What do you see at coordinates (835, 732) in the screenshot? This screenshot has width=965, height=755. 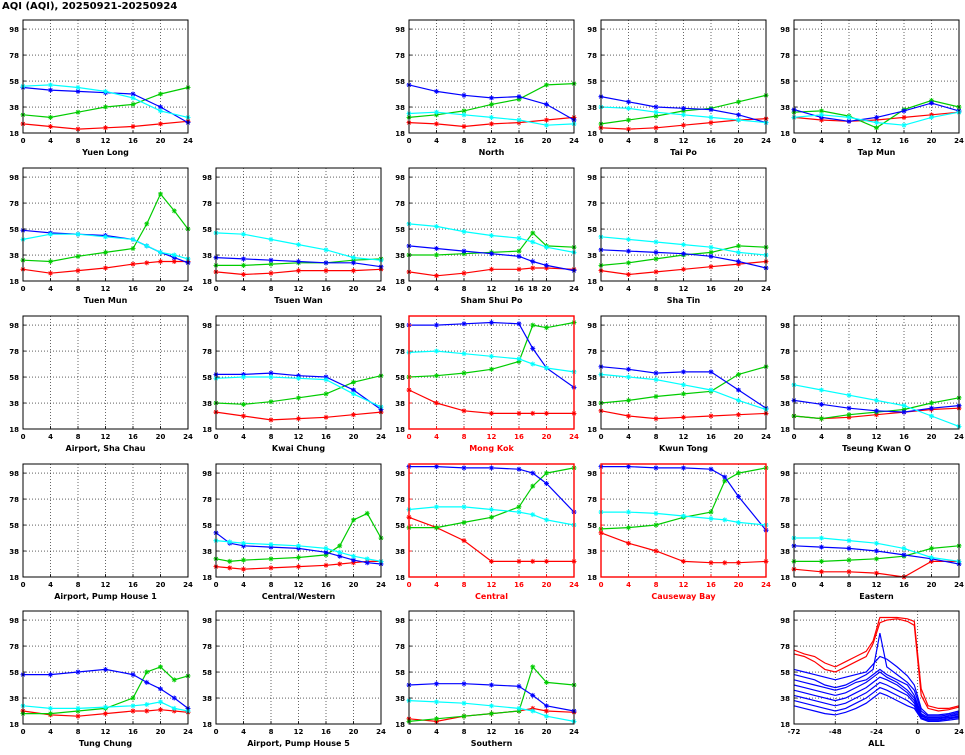 I see `x-tick-label: -48` at bounding box center [835, 732].